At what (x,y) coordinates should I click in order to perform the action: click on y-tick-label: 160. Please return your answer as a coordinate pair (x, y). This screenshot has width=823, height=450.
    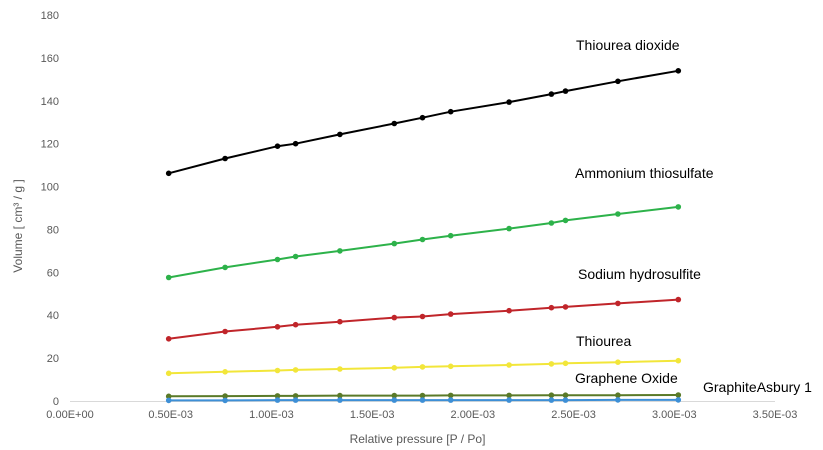
    Looking at the image, I should click on (50, 59).